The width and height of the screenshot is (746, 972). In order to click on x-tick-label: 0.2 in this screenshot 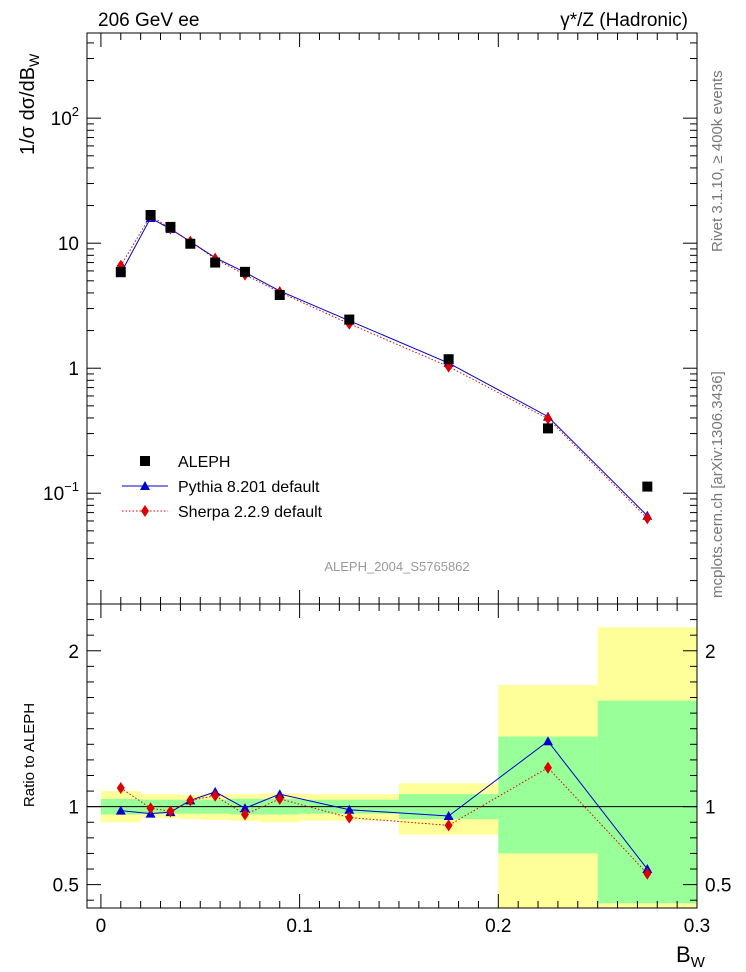, I will do `click(498, 926)`.